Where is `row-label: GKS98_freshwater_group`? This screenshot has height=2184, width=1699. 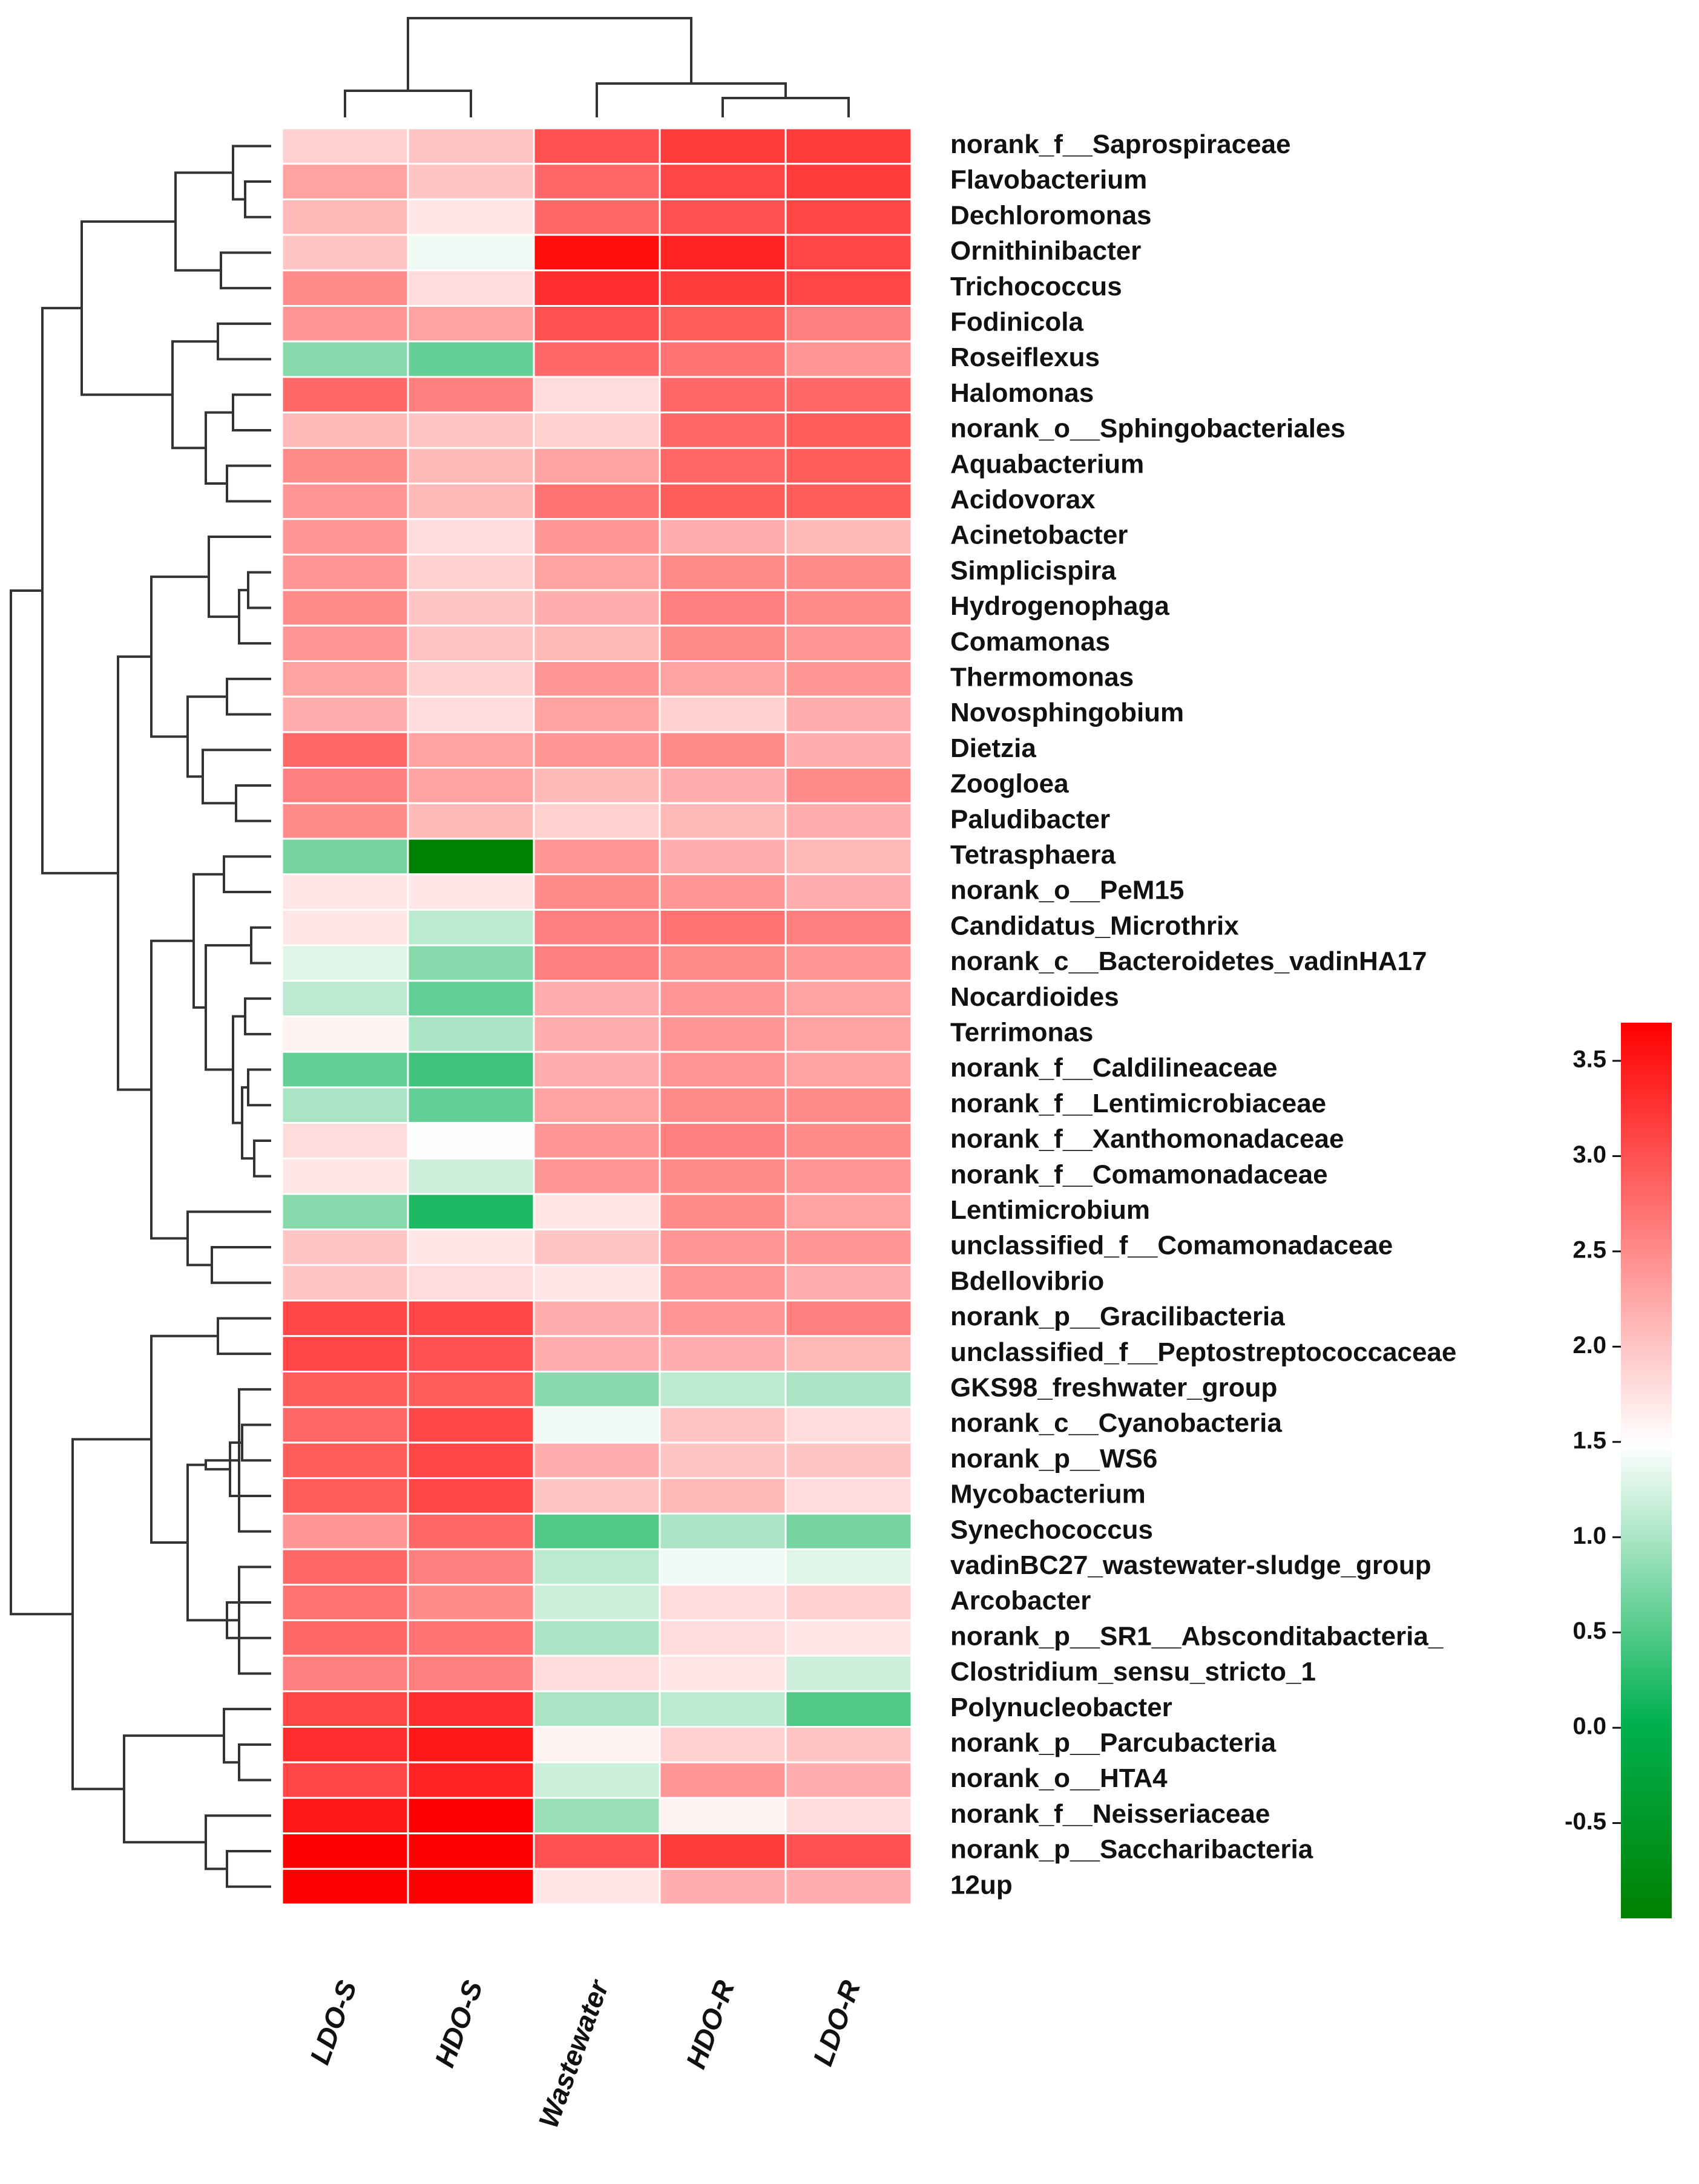
row-label: GKS98_freshwater_group is located at coordinates (1113, 1387).